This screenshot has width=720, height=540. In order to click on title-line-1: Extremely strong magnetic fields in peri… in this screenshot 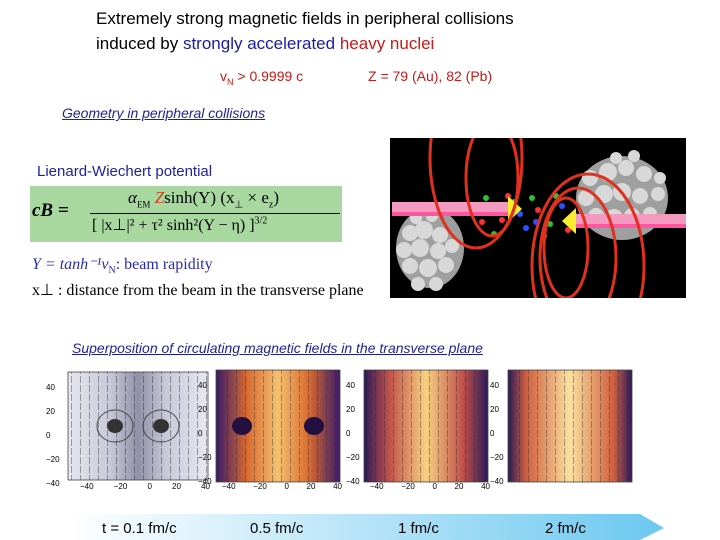, I will do `click(305, 18)`.